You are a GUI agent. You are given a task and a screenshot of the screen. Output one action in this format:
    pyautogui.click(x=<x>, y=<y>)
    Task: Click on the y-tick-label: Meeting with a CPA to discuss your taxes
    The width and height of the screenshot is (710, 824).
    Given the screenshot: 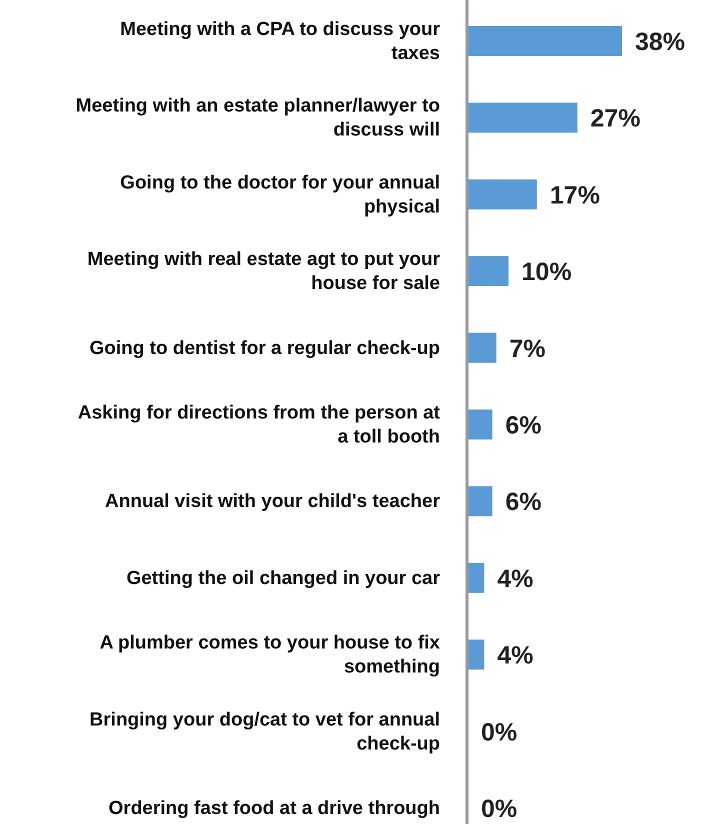 What is the action you would take?
    pyautogui.click(x=280, y=41)
    